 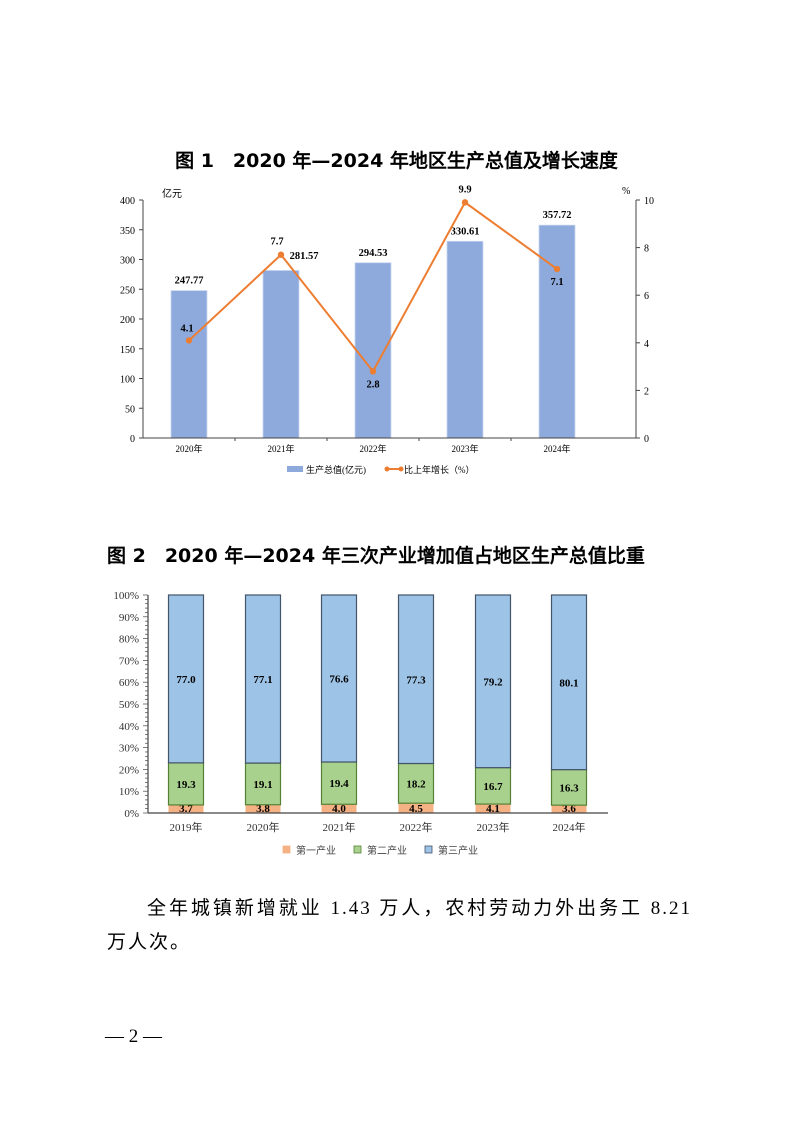 I want to click on right-axis-unit: %, so click(x=626, y=191).